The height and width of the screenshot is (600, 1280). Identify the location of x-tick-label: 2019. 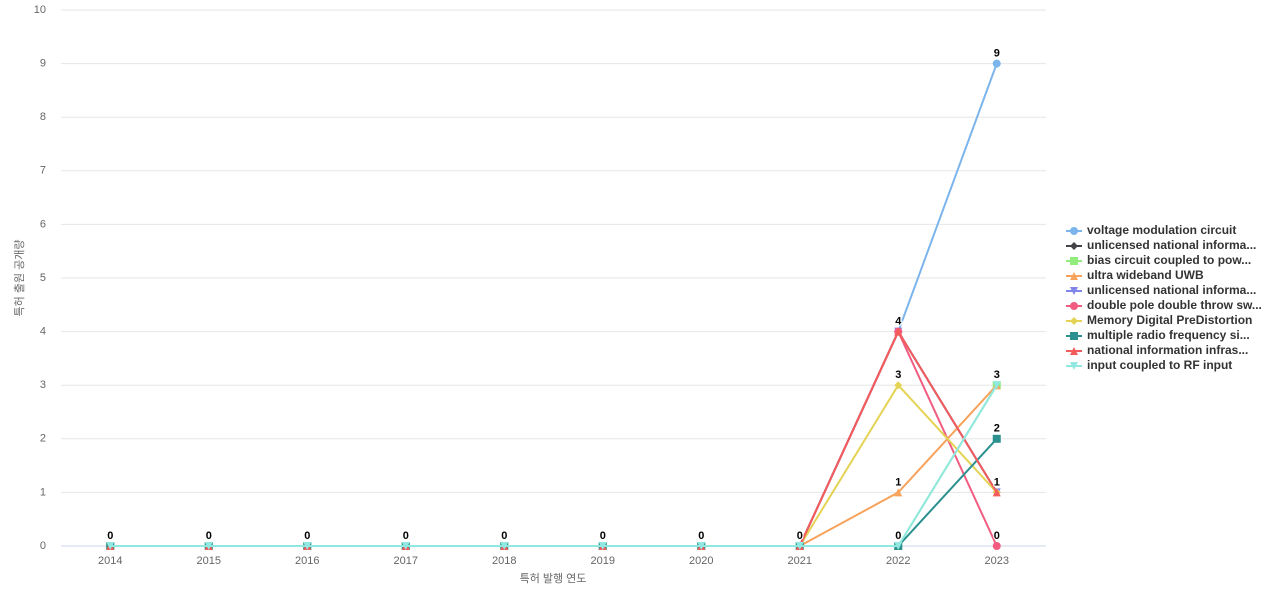
(603, 561).